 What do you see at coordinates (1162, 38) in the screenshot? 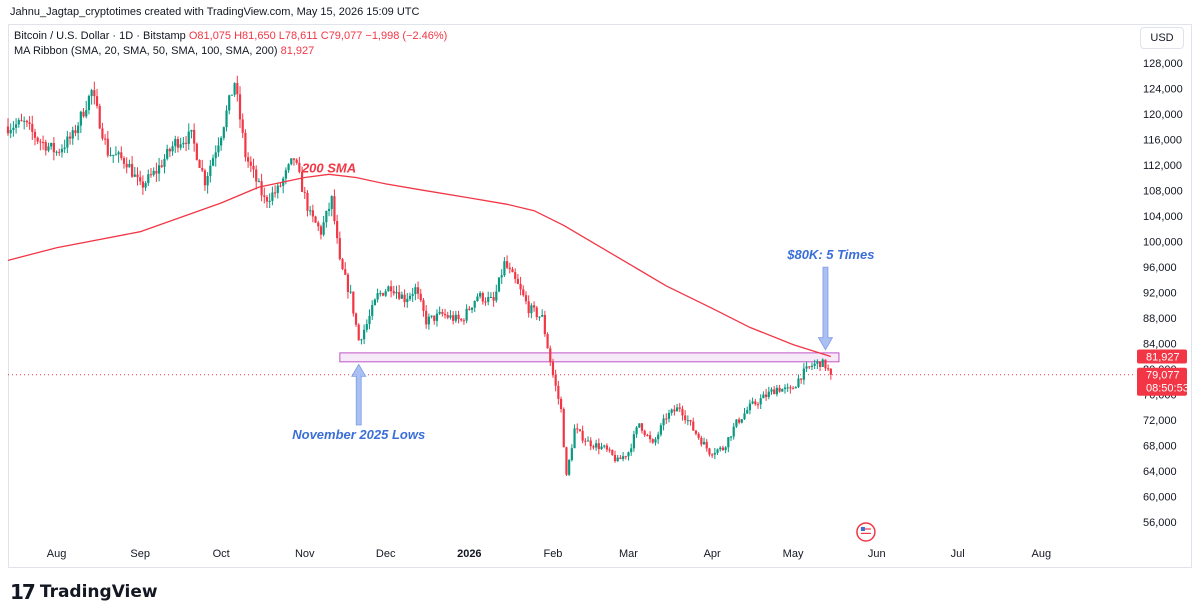
I see `currency-button: USD` at bounding box center [1162, 38].